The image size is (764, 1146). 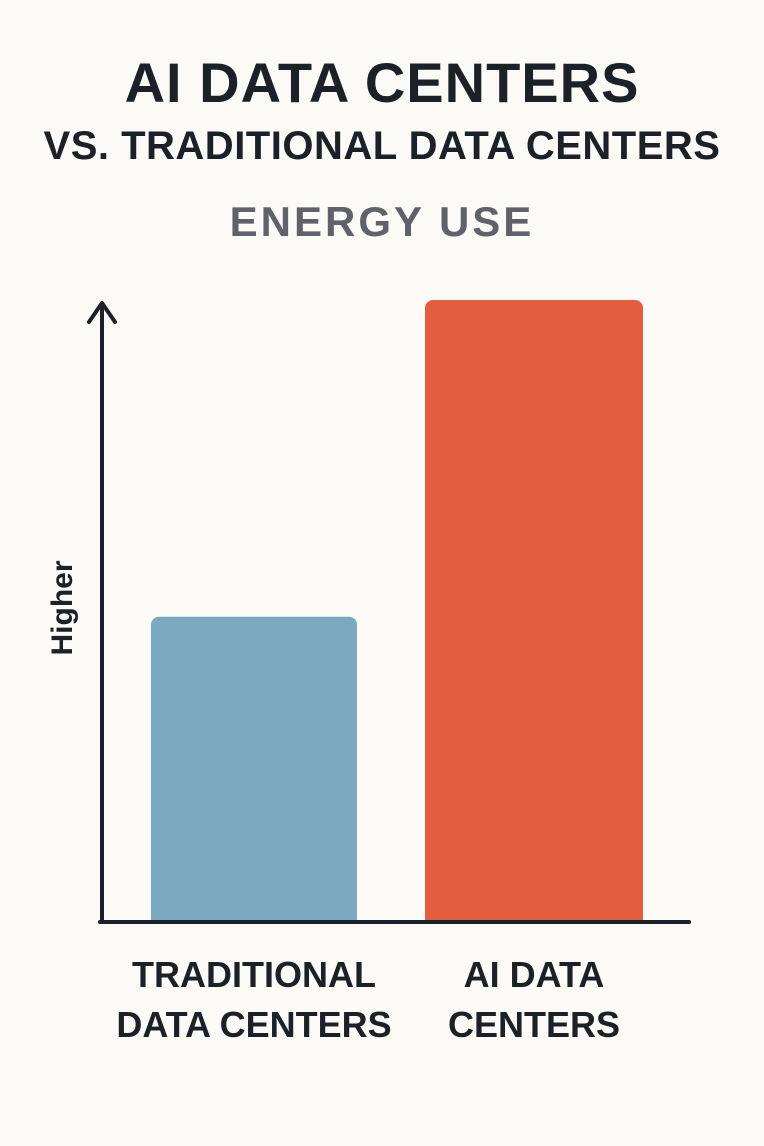 I want to click on chart-subtitle: VS. TRADITIONAL DATA CENTERS, so click(x=382, y=146).